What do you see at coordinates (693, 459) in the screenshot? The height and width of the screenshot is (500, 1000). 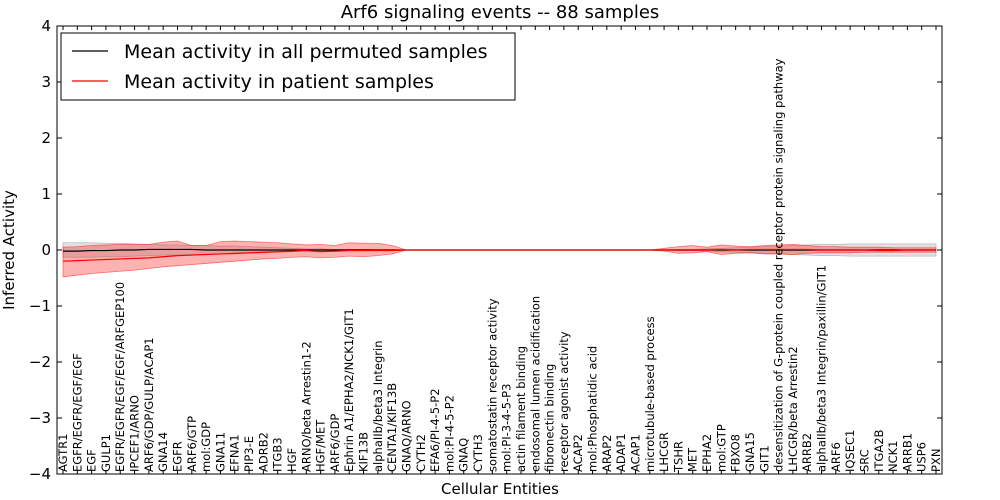 I see `x-category-label: MET` at bounding box center [693, 459].